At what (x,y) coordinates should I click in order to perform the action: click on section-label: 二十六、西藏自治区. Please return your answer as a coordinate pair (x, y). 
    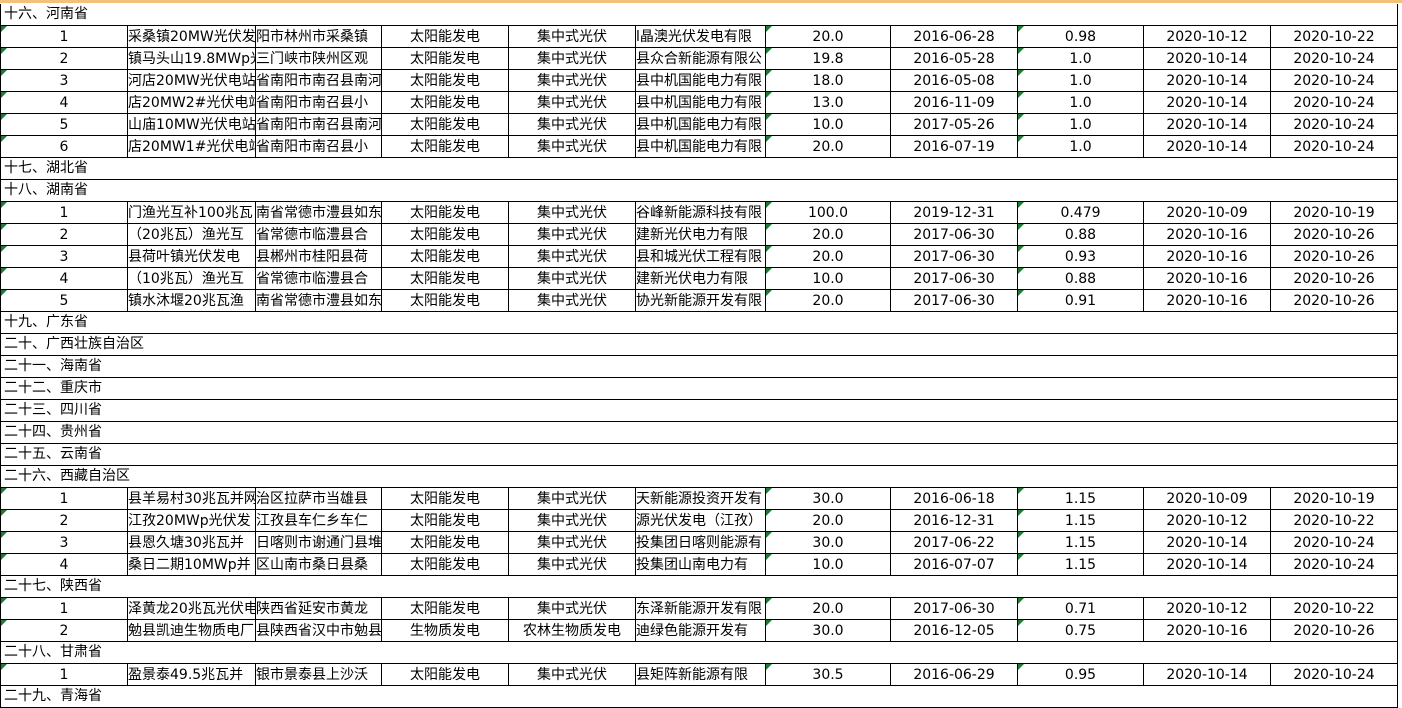
    Looking at the image, I should click on (67, 476).